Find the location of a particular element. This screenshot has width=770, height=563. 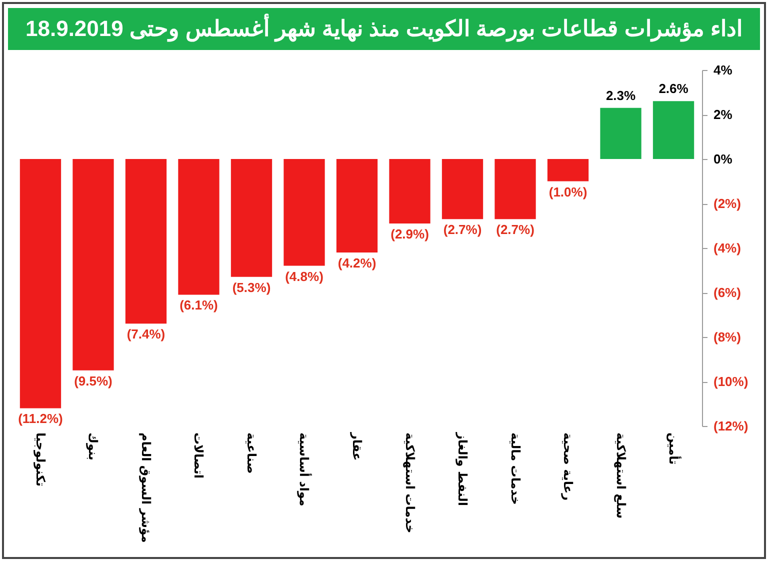

data-label: 2.3% is located at coordinates (621, 95).